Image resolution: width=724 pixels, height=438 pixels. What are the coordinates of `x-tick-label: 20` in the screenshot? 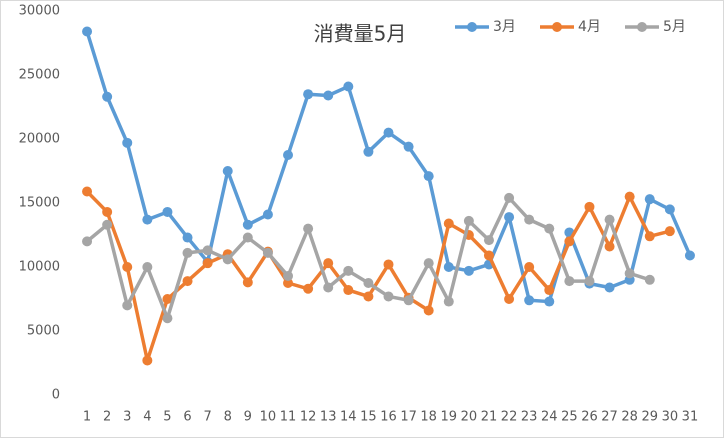 It's located at (469, 417).